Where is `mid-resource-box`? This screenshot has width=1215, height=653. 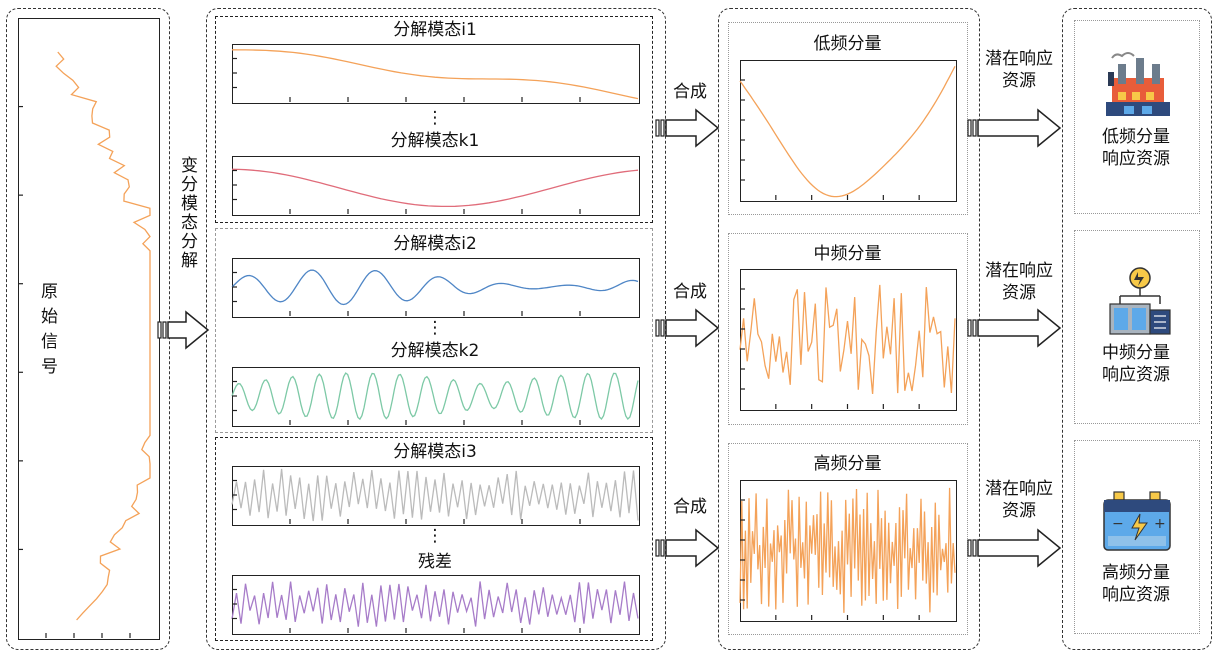
mid-resource-box is located at coordinates (1137, 327).